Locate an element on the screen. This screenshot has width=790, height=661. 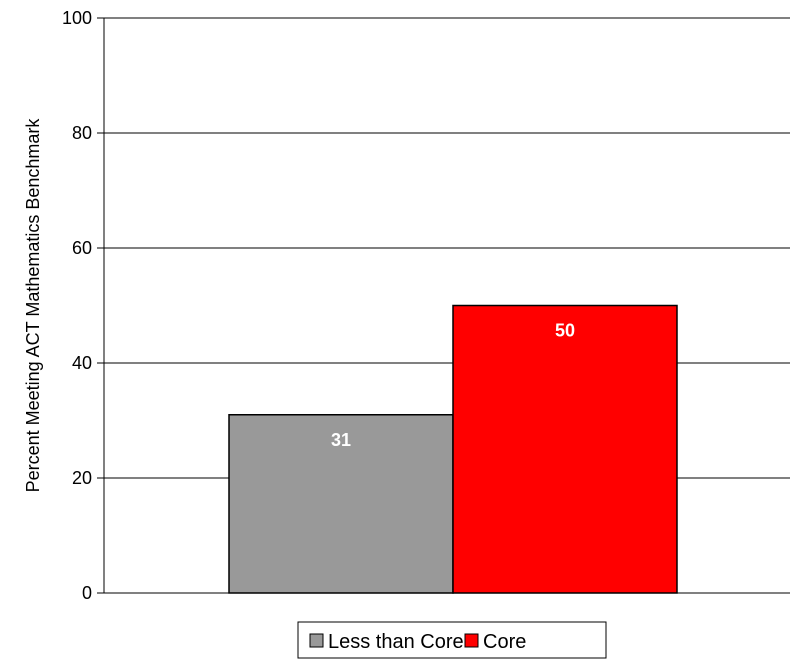
y-tick-label: 0 is located at coordinates (87, 593).